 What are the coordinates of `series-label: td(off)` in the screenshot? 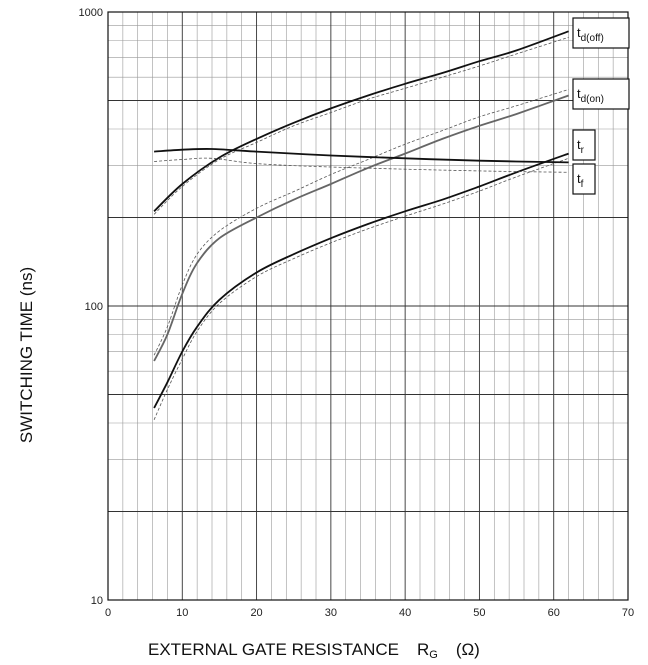 It's located at (590, 34).